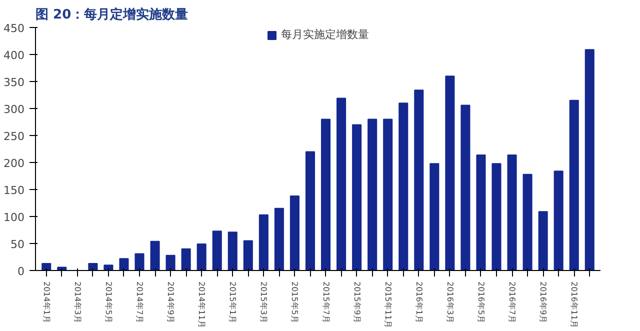  I want to click on x-tick-label: 2015年5月, so click(295, 302).